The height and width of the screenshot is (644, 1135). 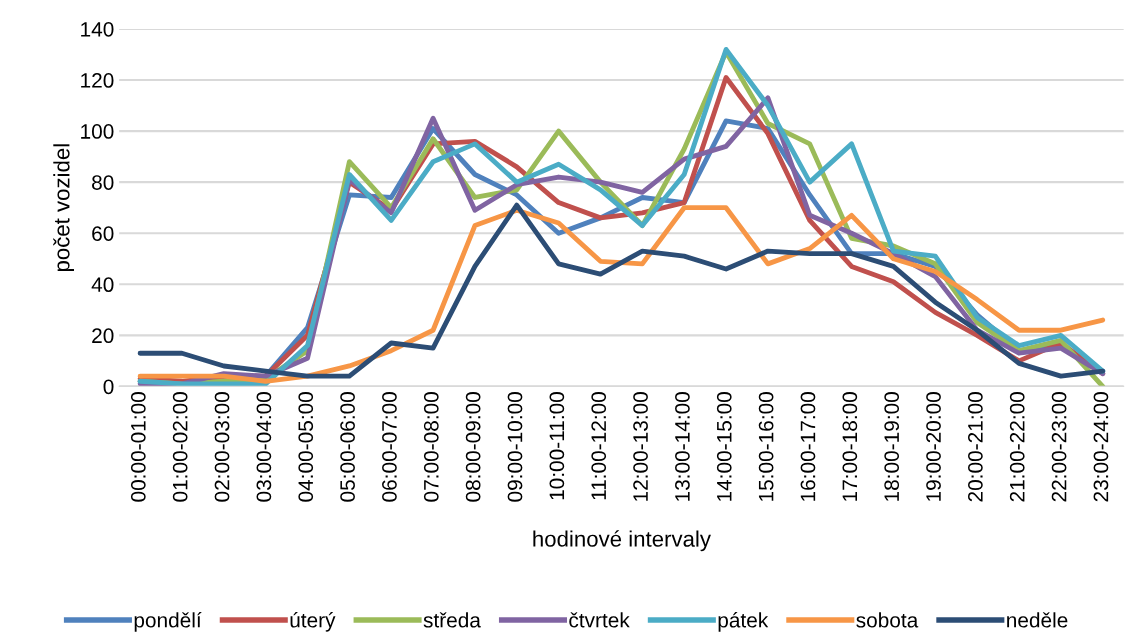 I want to click on y-tick-label: 60, so click(x=103, y=233).